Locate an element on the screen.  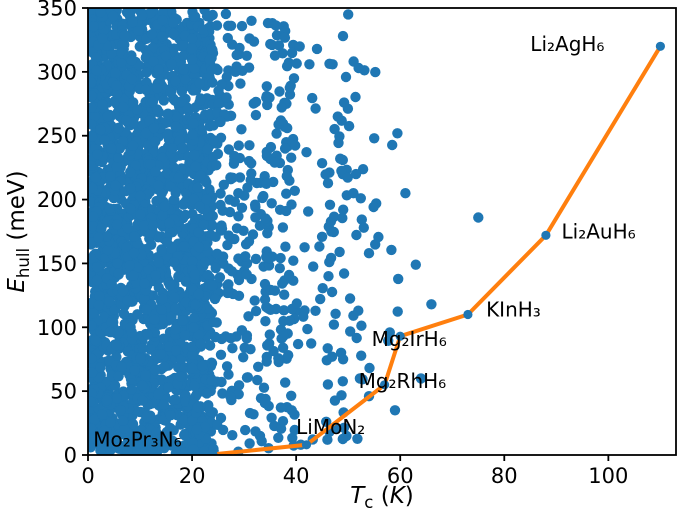
point-annotation: Mg₂RhH₆ is located at coordinates (403, 381).